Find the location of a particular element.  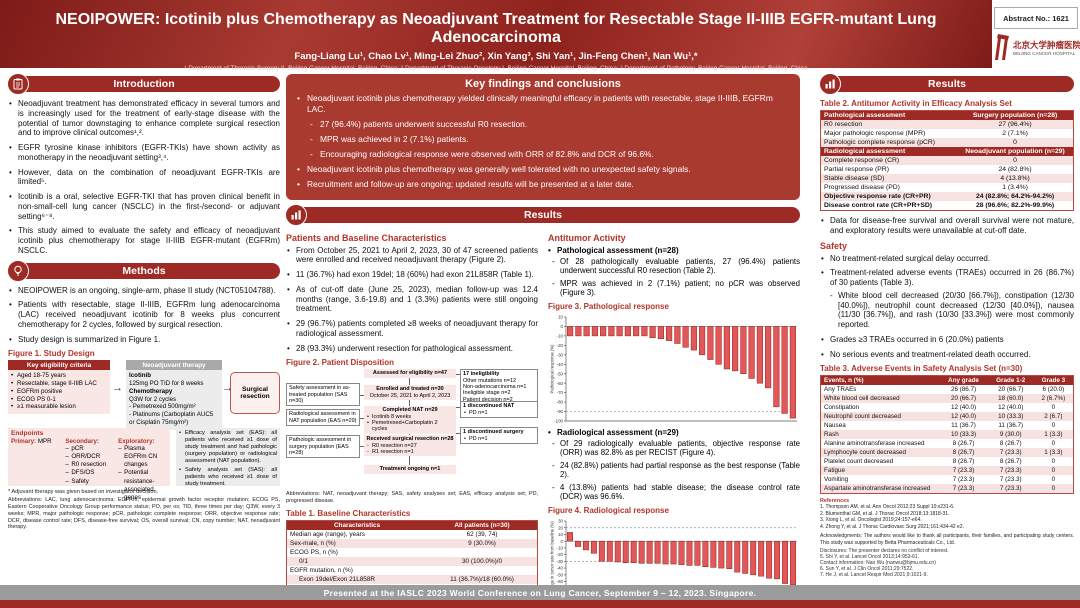

therapy-box-title: Neoadjuvant therapy is located at coordinates (174, 365).